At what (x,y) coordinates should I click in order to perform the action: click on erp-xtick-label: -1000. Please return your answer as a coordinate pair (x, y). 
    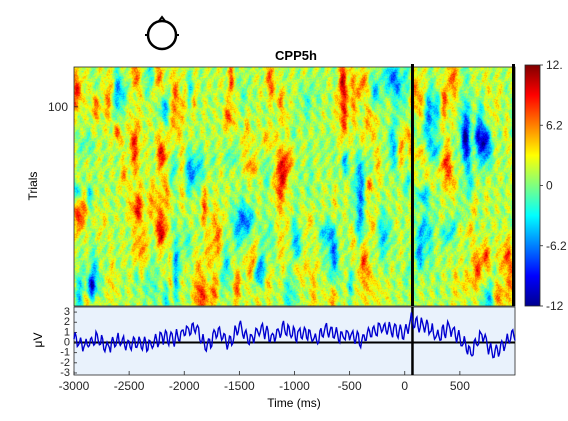
    Looking at the image, I should click on (294, 386).